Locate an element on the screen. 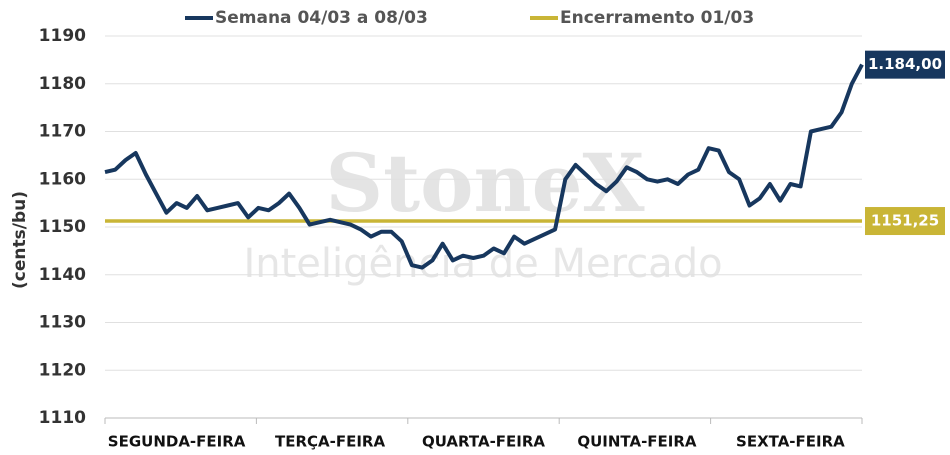 This screenshot has width=950, height=455. x-tick-label: SEXTA-FEIRA is located at coordinates (790, 442).